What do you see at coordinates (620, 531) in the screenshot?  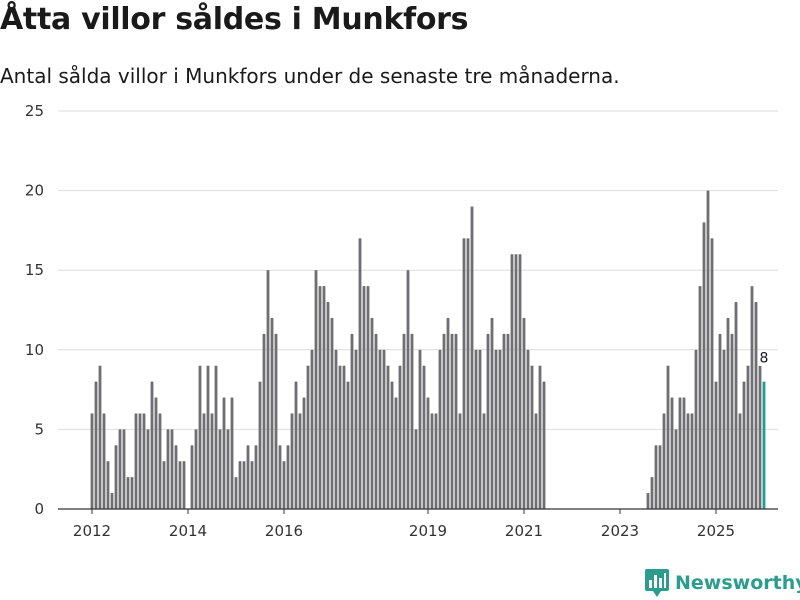 I see `x-tick-label: 2023` at bounding box center [620, 531].